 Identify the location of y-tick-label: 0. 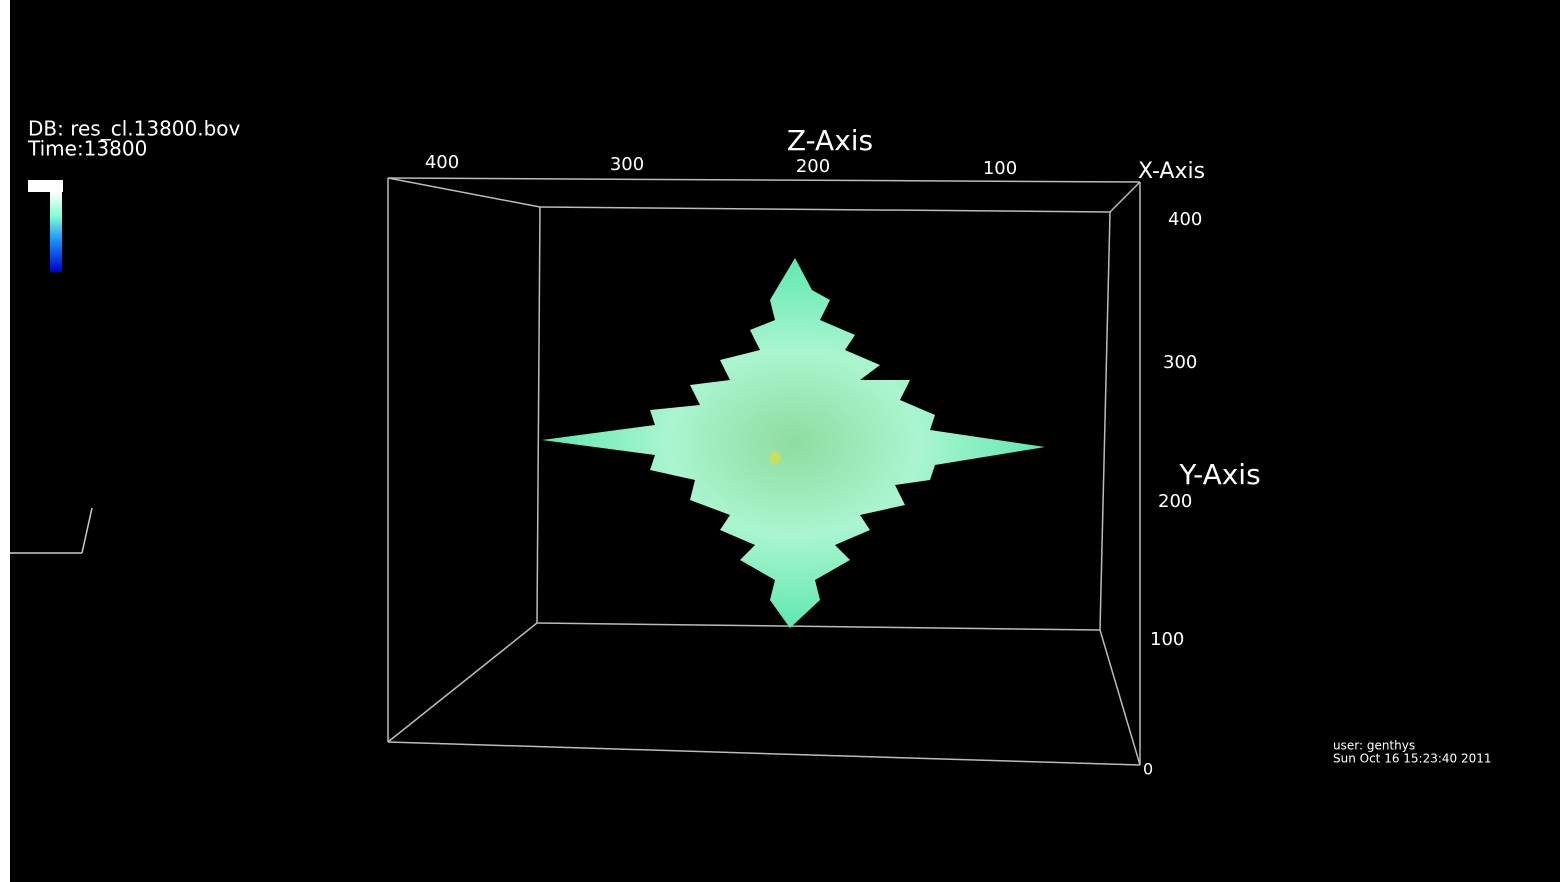
(1148, 769).